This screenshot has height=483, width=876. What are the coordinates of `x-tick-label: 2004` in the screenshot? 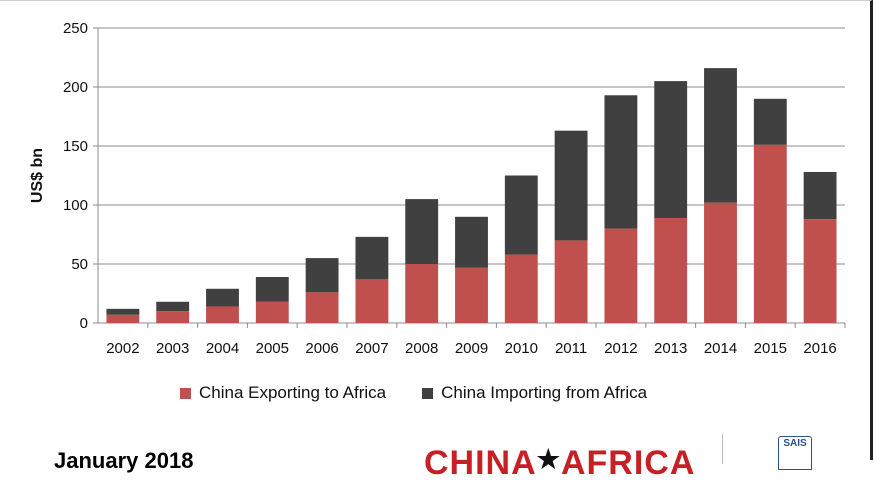 It's located at (222, 348).